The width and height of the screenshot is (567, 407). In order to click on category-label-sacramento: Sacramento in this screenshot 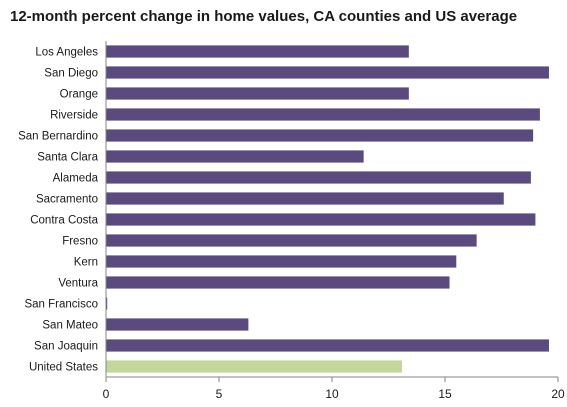, I will do `click(67, 200)`.